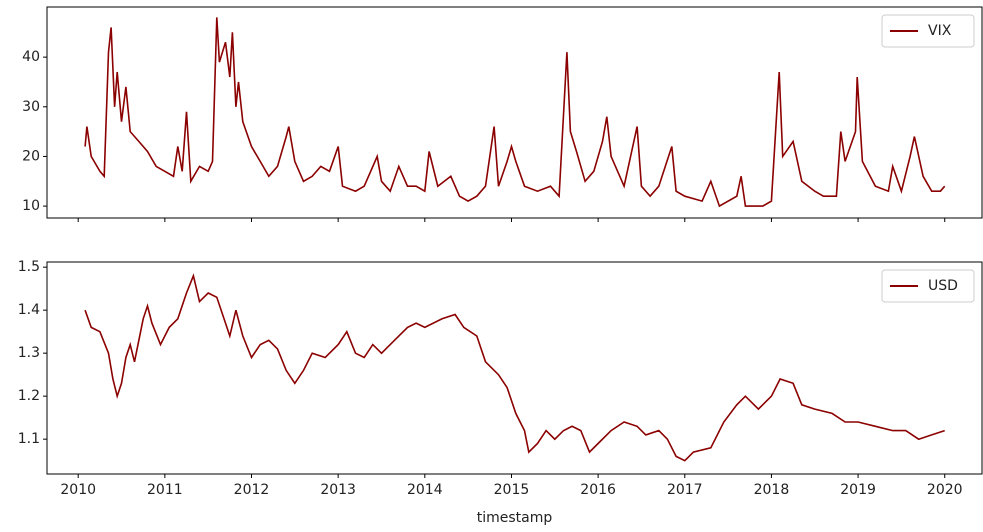 The image size is (983, 532). Describe the element at coordinates (940, 31) in the screenshot. I see `legend-label: VIX` at that location.